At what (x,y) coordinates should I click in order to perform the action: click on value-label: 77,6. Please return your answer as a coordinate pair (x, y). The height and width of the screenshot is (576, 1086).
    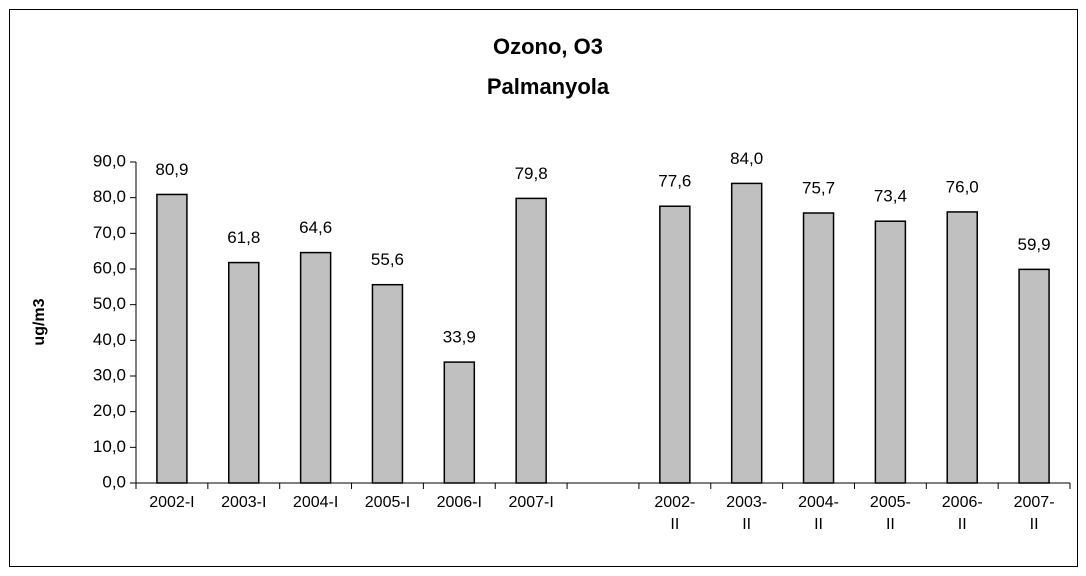
    Looking at the image, I should click on (674, 181).